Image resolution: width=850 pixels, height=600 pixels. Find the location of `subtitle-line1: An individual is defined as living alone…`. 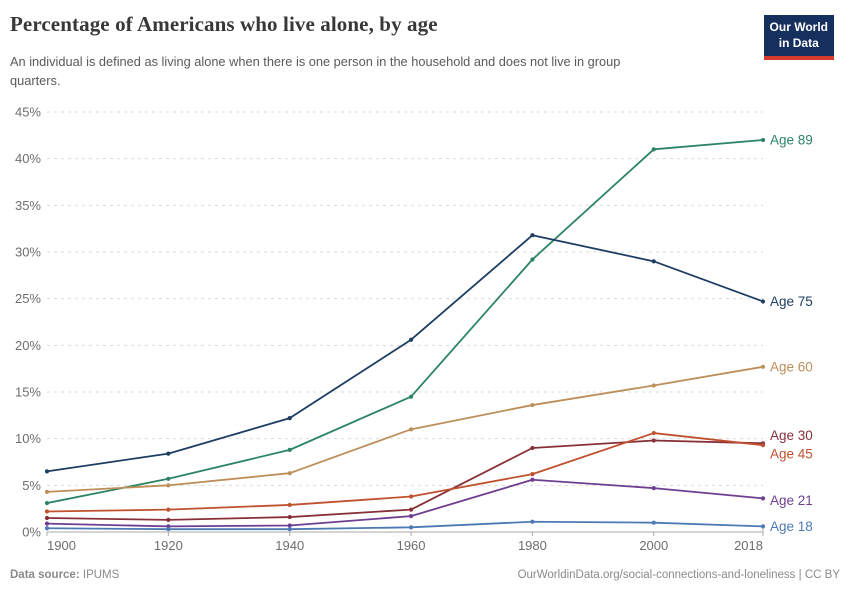

subtitle-line1: An individual is defined as living alone… is located at coordinates (315, 61).